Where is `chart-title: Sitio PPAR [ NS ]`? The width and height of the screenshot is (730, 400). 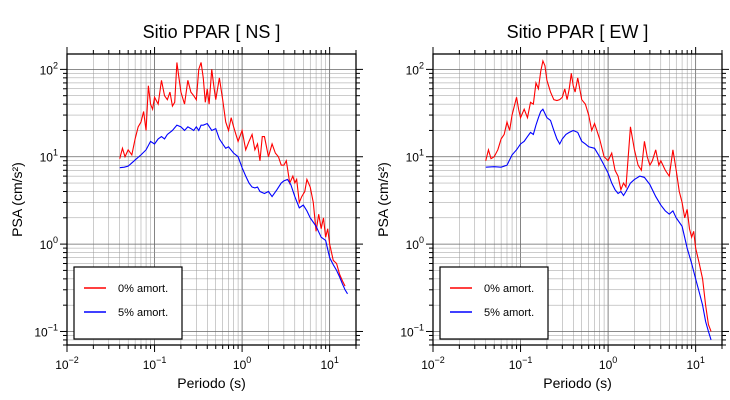 chart-title: Sitio PPAR [ NS ] is located at coordinates (212, 32).